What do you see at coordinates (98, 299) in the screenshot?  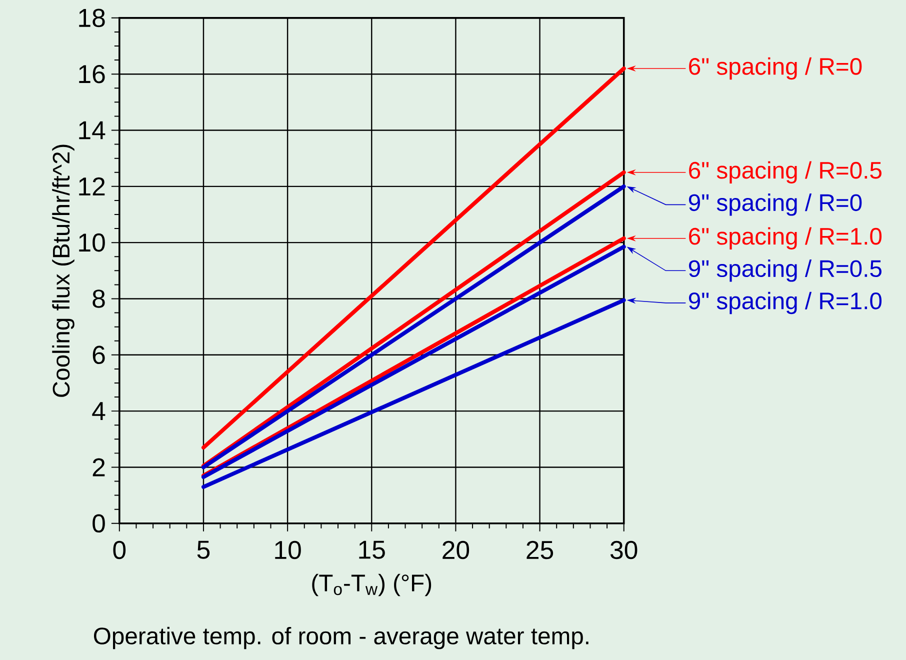 I see `y-tick-label: 8` at bounding box center [98, 299].